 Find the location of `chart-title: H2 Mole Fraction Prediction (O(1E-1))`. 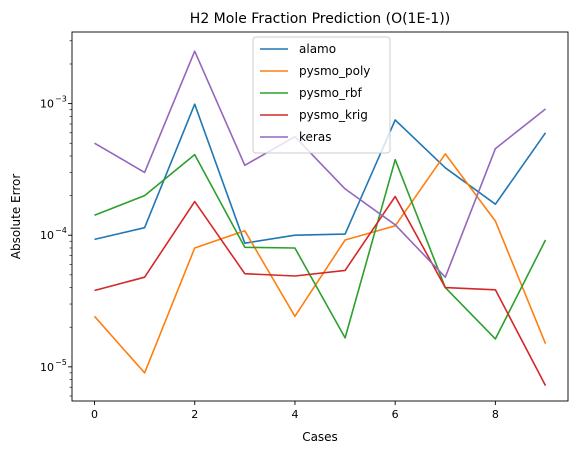

chart-title: H2 Mole Fraction Prediction (O(1E-1)) is located at coordinates (320, 19).